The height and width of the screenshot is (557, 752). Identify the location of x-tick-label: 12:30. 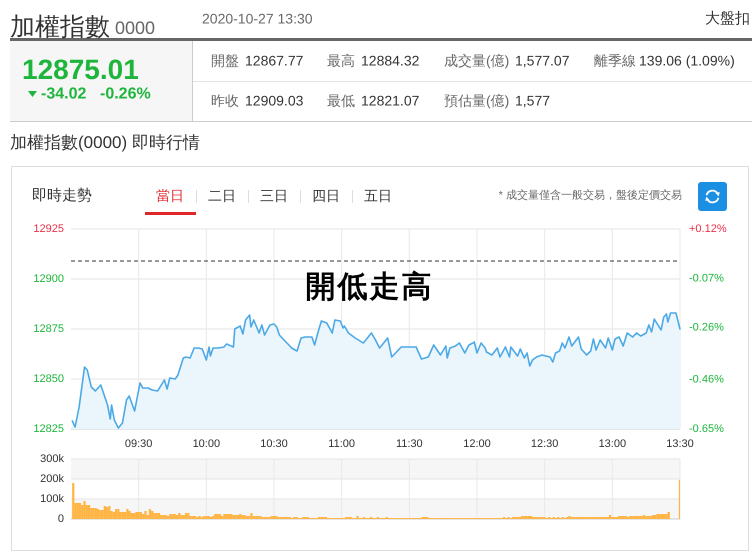
(544, 444).